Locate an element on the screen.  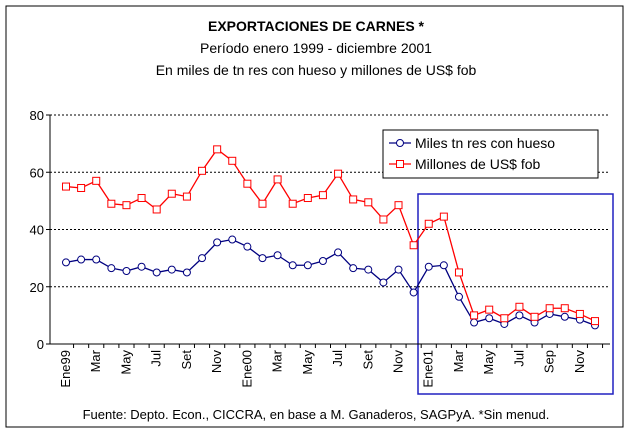
y-tick-label: 60 is located at coordinates (37, 172).